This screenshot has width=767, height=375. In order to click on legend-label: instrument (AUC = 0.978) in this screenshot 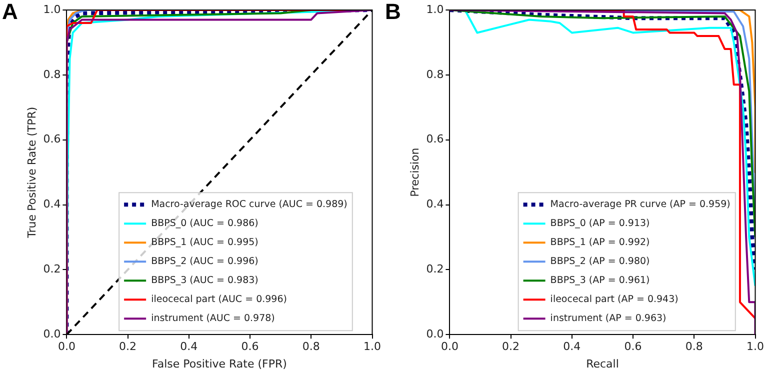, I will do `click(213, 318)`.